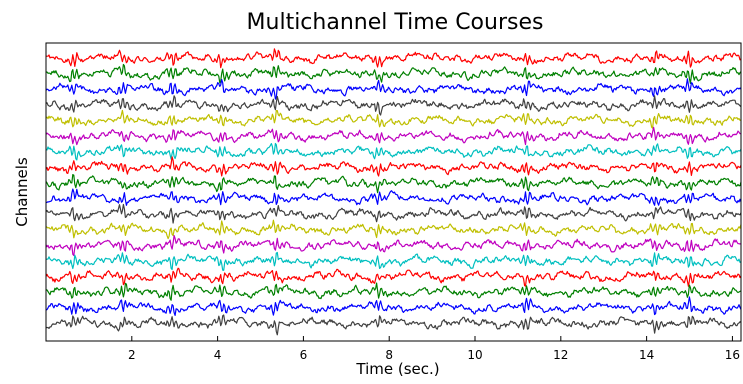 This screenshot has width=743, height=384. Describe the element at coordinates (474, 355) in the screenshot. I see `x-tick-label: 10` at that location.